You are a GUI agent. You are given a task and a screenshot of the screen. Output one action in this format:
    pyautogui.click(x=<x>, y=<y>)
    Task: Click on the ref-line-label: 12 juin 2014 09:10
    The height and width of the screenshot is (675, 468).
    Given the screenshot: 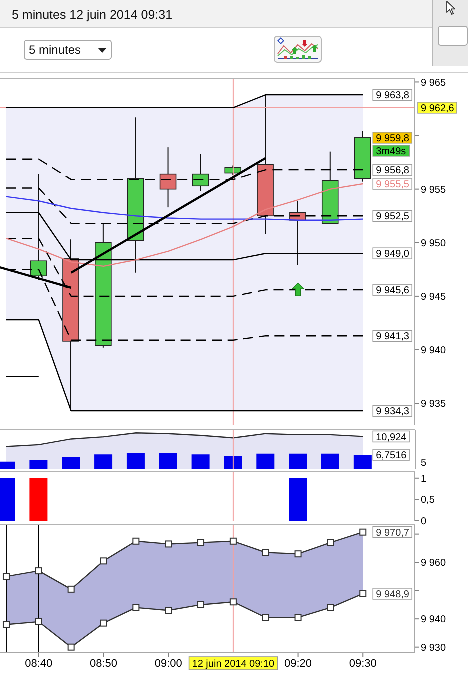 What is the action you would take?
    pyautogui.click(x=234, y=664)
    